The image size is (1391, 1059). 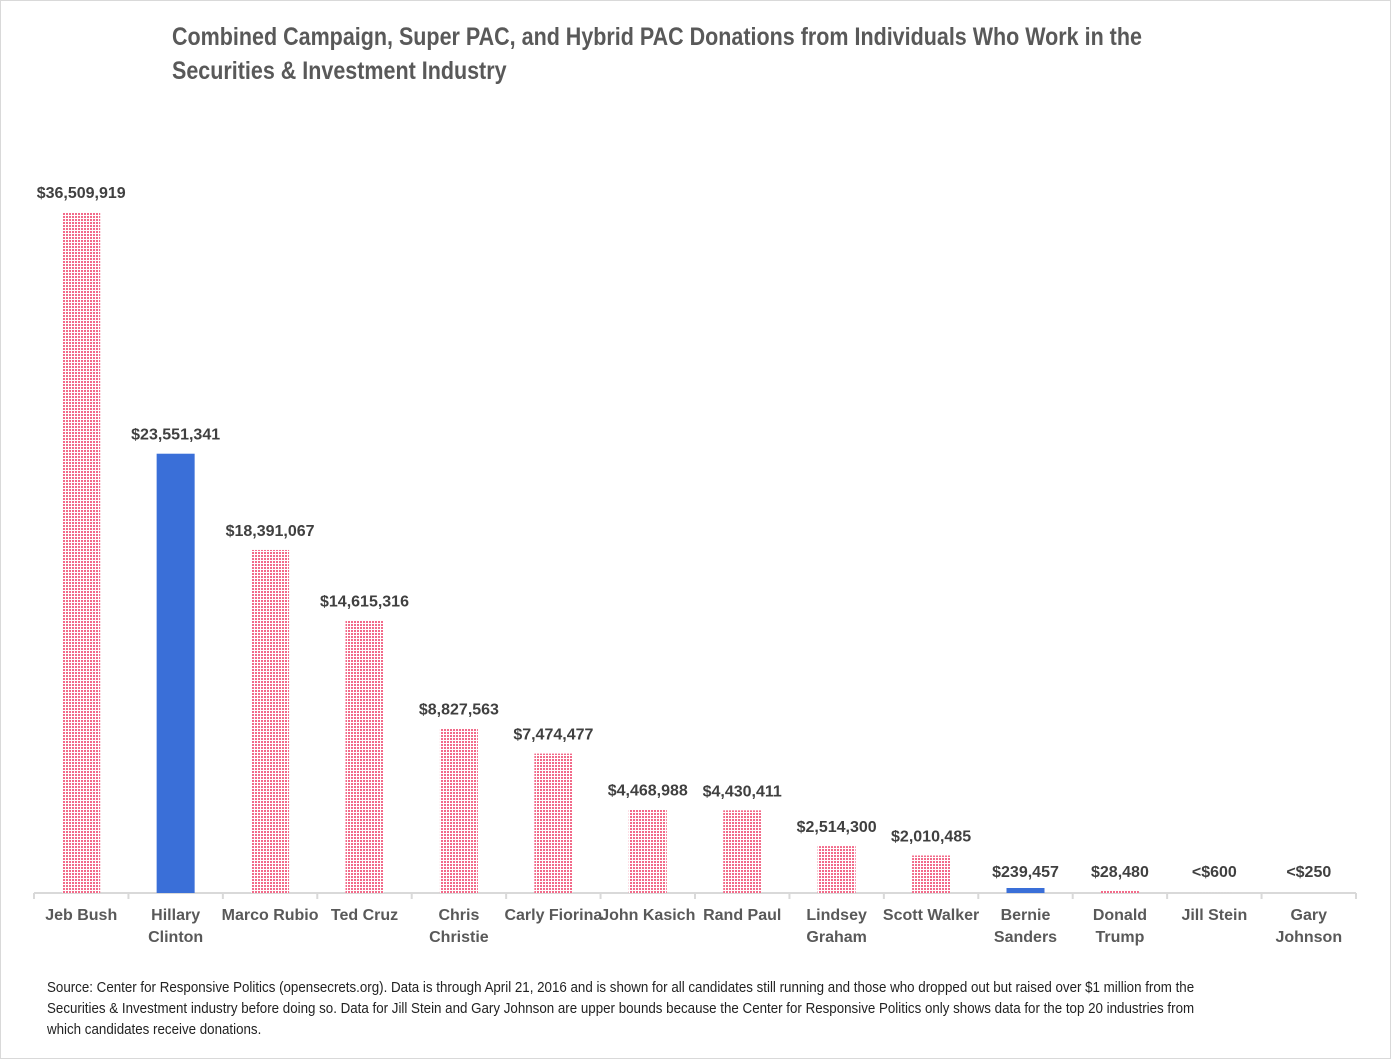 I want to click on category-label: John Kasich, so click(x=647, y=915).